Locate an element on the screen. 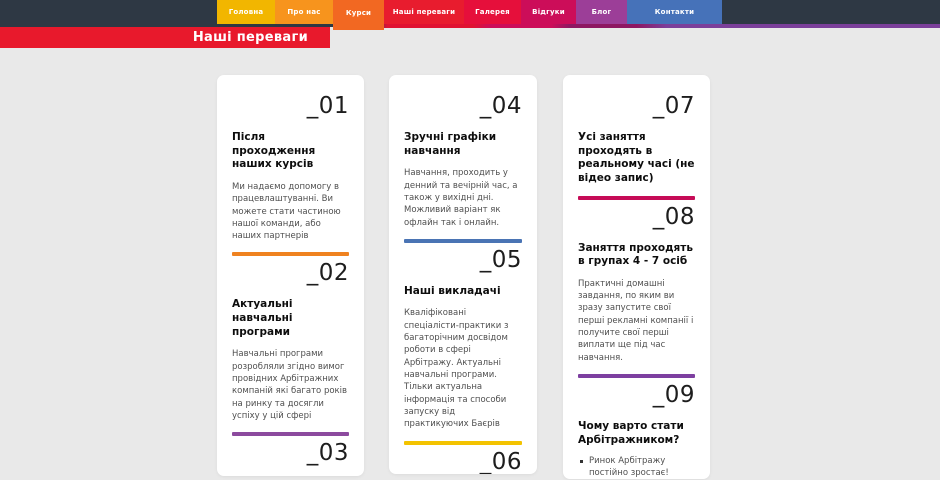 The height and width of the screenshot is (480, 940). section-number: _04 is located at coordinates (500, 106).